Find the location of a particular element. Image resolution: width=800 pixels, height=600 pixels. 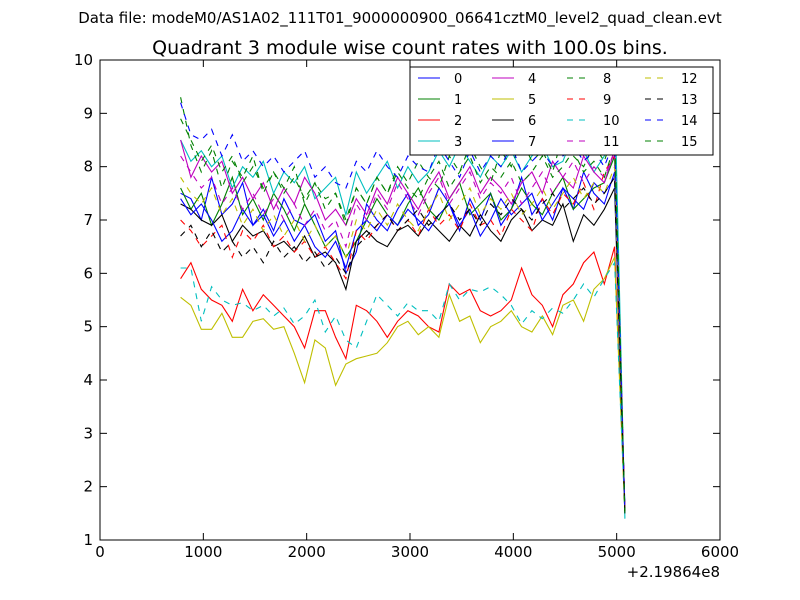

x-tick-label: 0 is located at coordinates (100, 552).